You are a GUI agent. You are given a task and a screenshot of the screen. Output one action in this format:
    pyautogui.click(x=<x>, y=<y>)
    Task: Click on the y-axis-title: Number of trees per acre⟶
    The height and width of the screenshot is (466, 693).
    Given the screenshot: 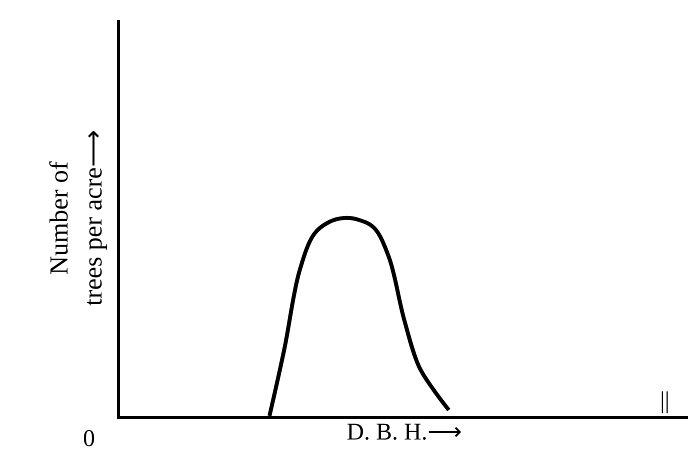 What is the action you would take?
    pyautogui.click(x=76, y=218)
    